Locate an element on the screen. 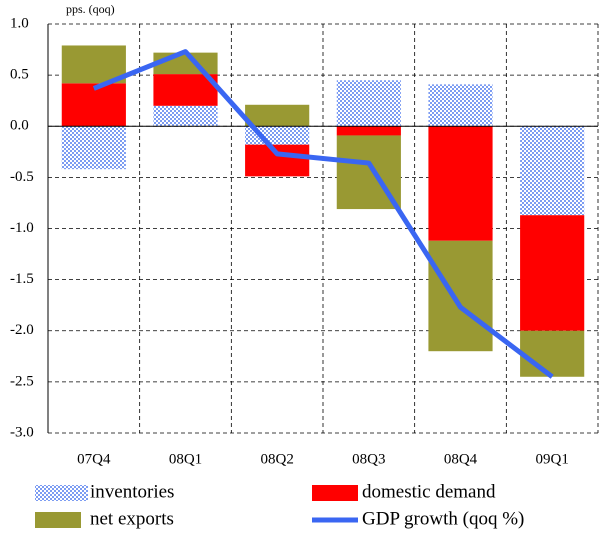 The height and width of the screenshot is (536, 600). y-tick-label: -3.0 is located at coordinates (22, 432).